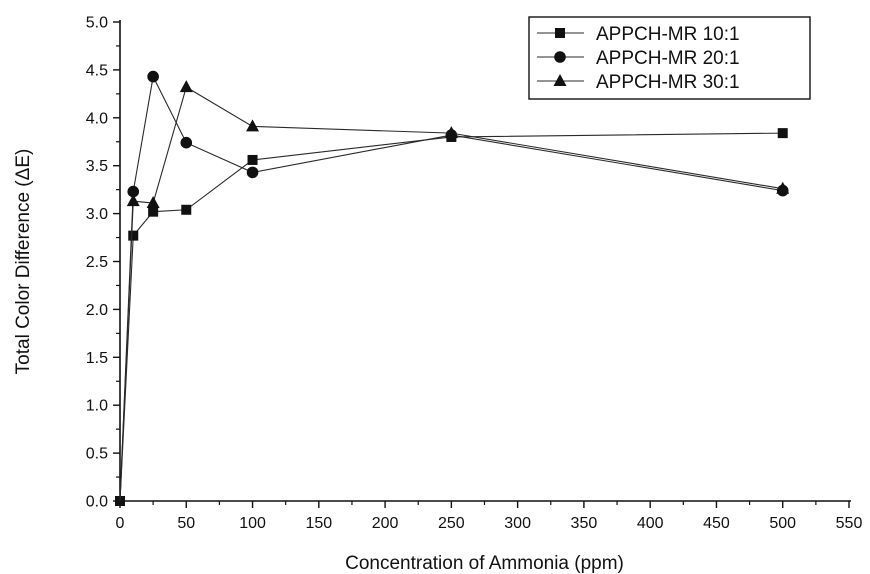 The height and width of the screenshot is (574, 870). What do you see at coordinates (186, 523) in the screenshot?
I see `x-tick-label: 50` at bounding box center [186, 523].